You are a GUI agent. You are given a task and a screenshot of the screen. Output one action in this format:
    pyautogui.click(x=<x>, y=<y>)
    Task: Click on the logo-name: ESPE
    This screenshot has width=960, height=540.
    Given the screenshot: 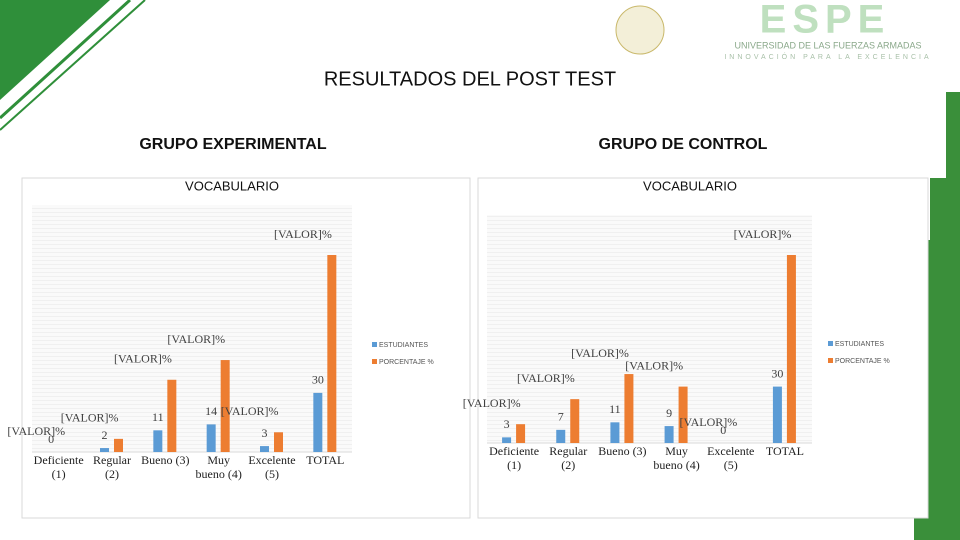 What is the action you would take?
    pyautogui.click(x=825, y=21)
    